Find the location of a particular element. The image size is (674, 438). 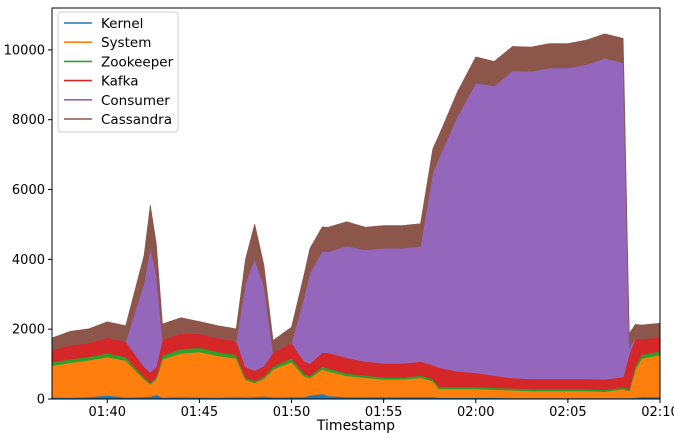

y-tick-label: 6000 is located at coordinates (28, 190).